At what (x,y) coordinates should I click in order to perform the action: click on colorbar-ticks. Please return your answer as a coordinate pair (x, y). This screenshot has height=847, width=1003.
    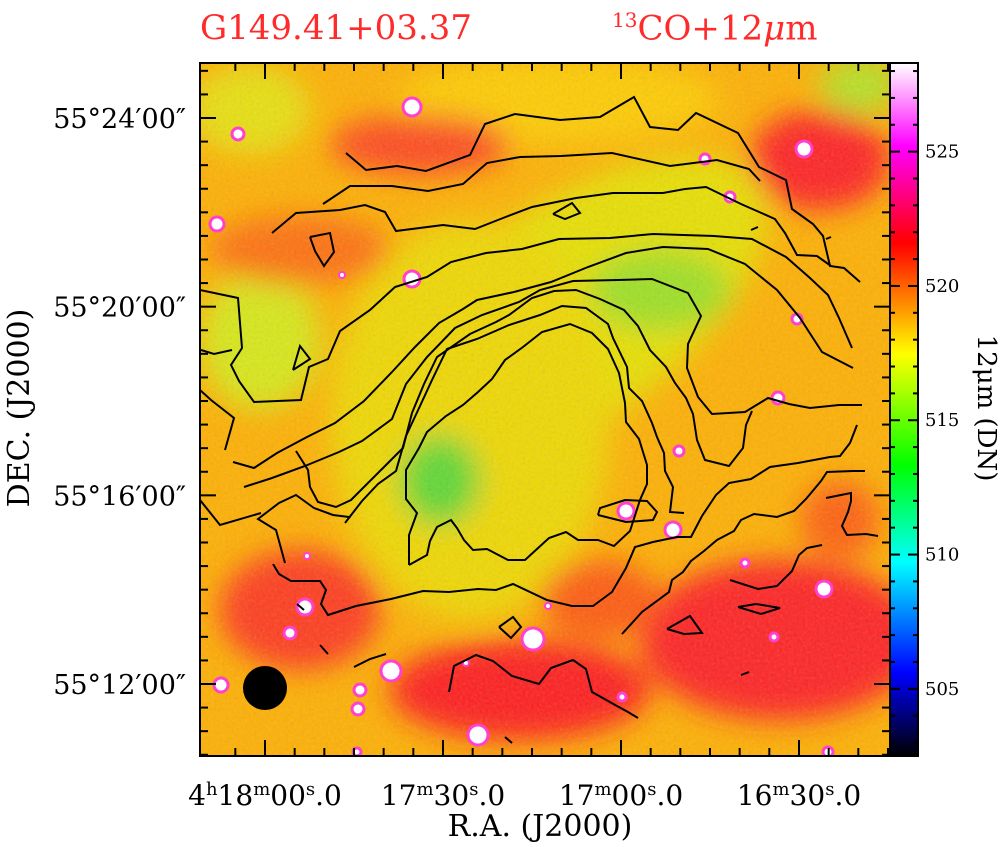
    Looking at the image, I should click on (904, 407).